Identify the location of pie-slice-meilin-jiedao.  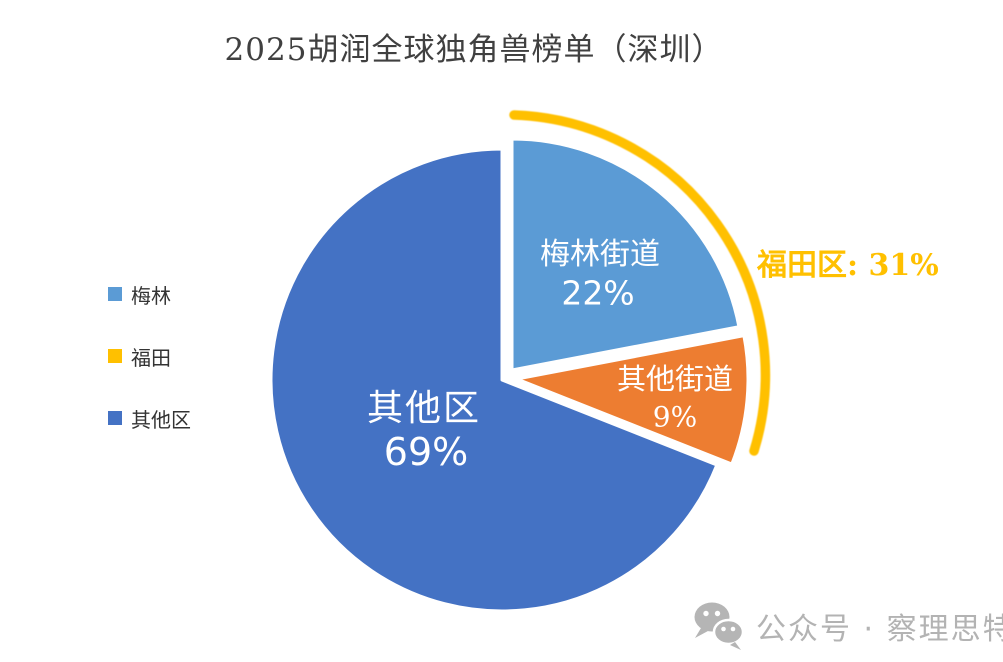
(625, 254).